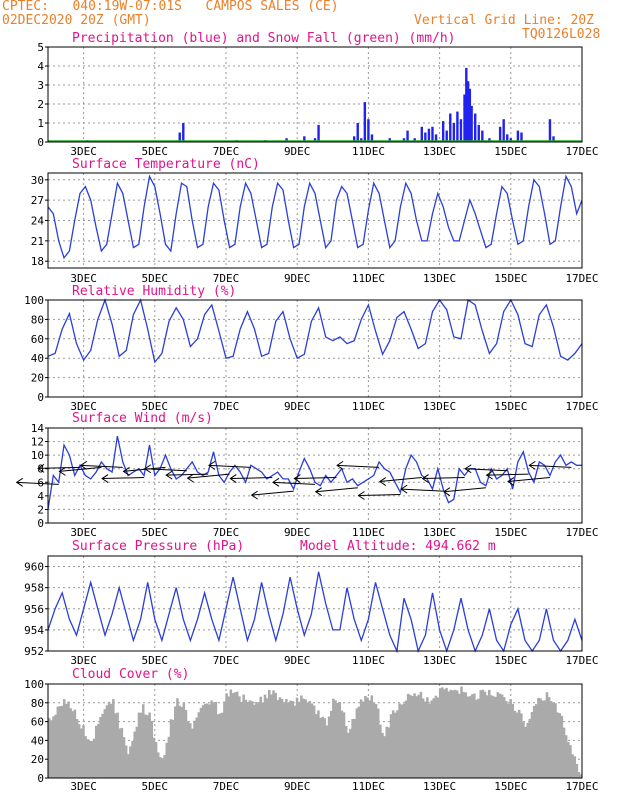 This screenshot has height=800, width=618. I want to click on precip-x-tick-label: 5DEC, so click(155, 151).